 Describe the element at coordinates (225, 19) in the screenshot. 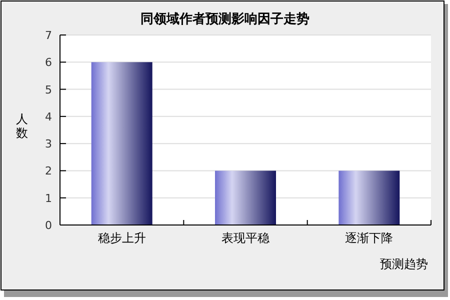

I see `chart-title: 同领域作者预测影响因子走势` at that location.